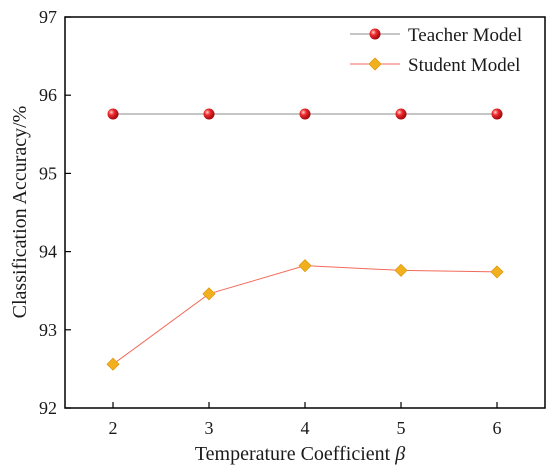  I want to click on x-axis-title: Temperature Coefficient β, so click(300, 454).